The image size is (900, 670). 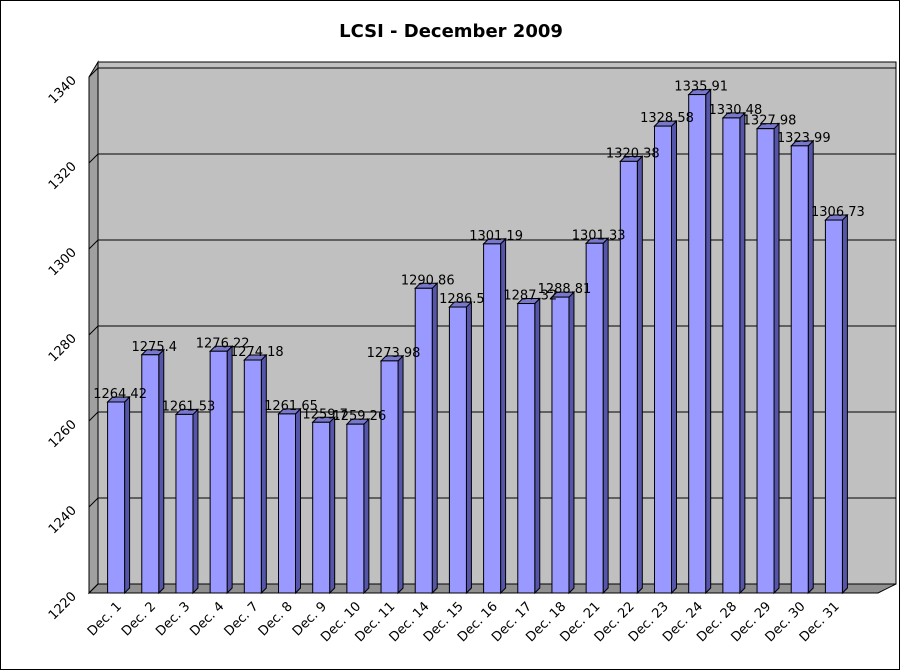 What do you see at coordinates (394, 353) in the screenshot?
I see `data-label: 1273.98` at bounding box center [394, 353].